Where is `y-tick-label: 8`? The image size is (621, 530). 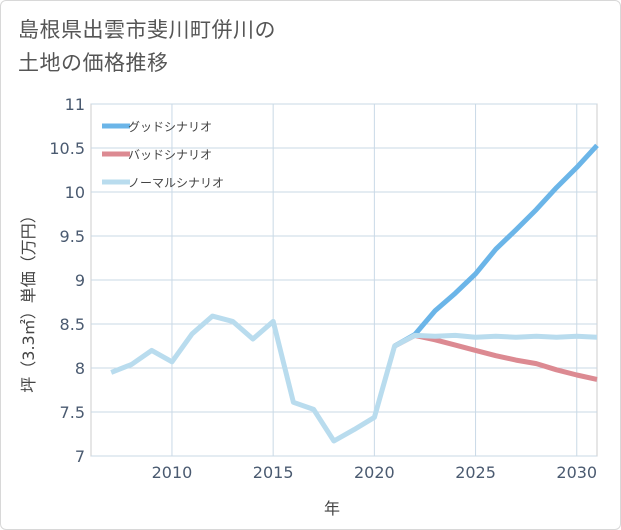
y-tick-label: 8 is located at coordinates (80, 368).